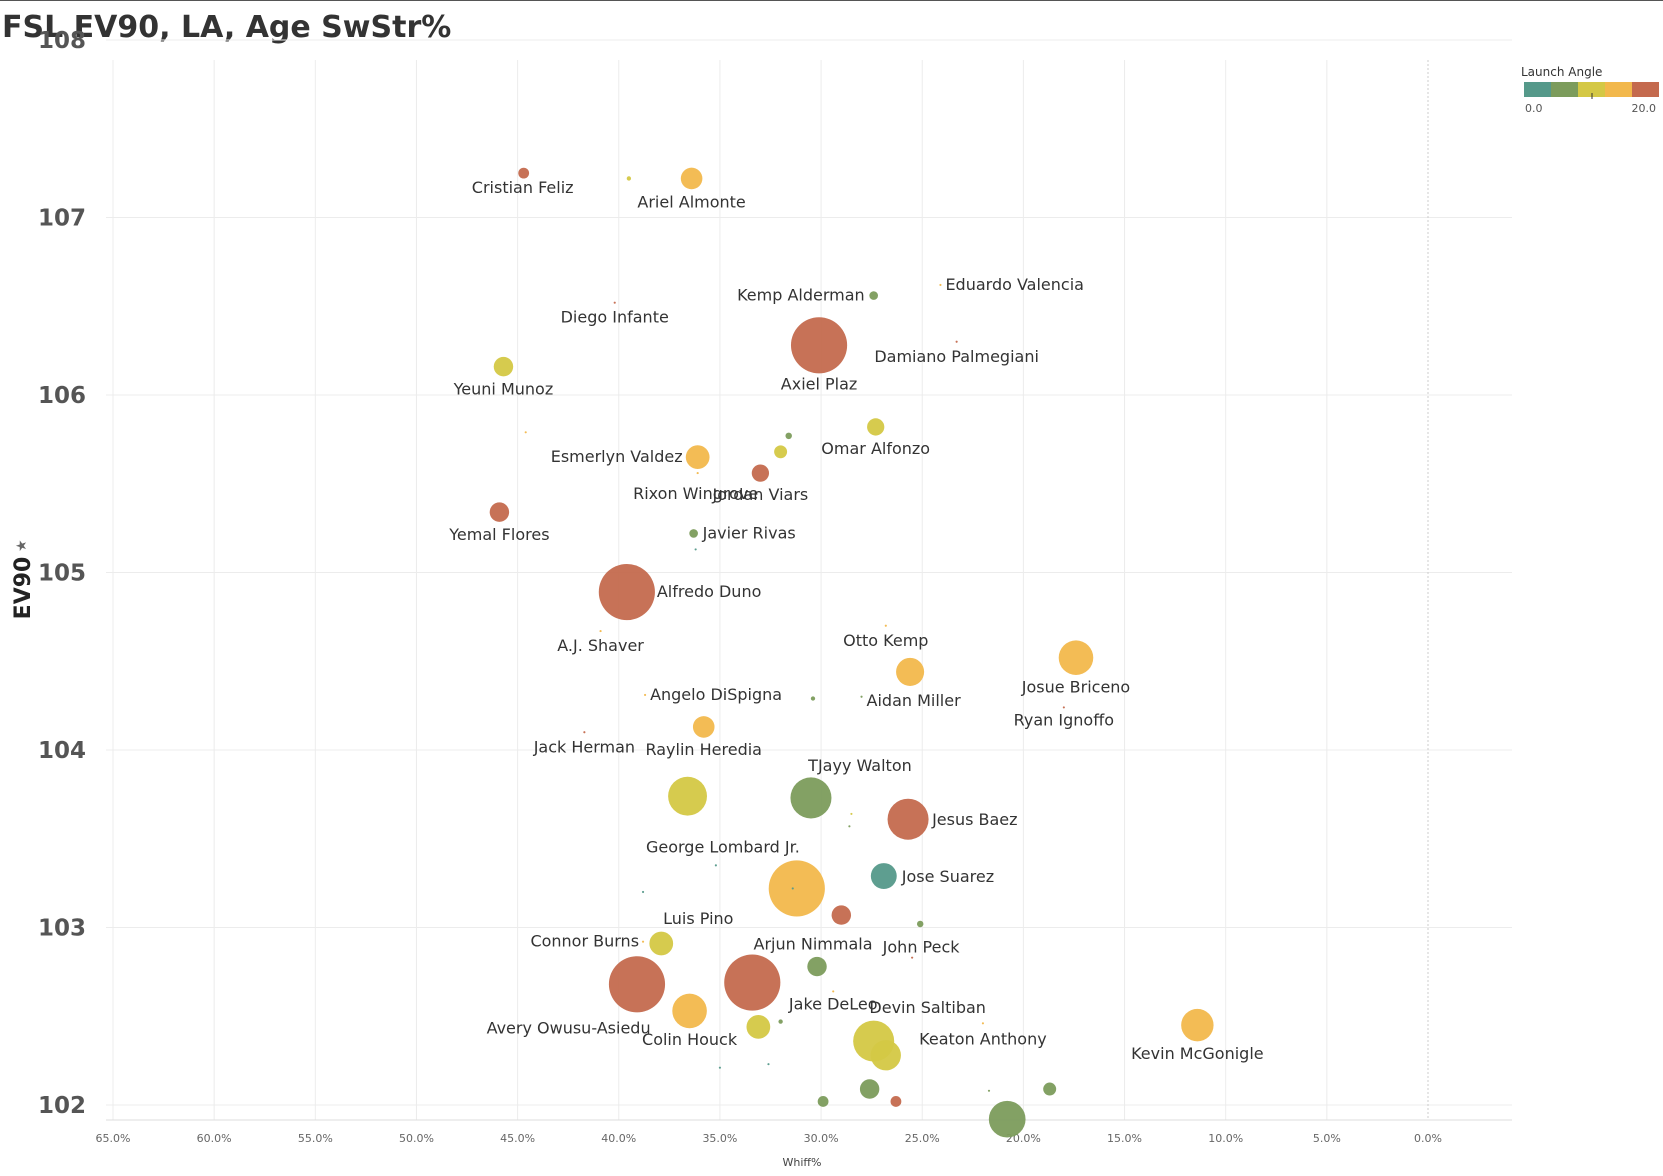 This screenshot has height=1176, width=1663. What do you see at coordinates (974, 819) in the screenshot?
I see `point-label: Jesus Baez` at bounding box center [974, 819].